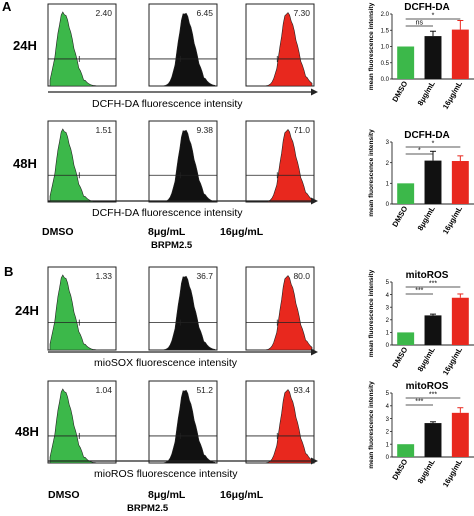 Image resolution: width=474 pixels, height=516 pixels. Describe the element at coordinates (9, 271) in the screenshot. I see `panel-b-letter: B` at that location.